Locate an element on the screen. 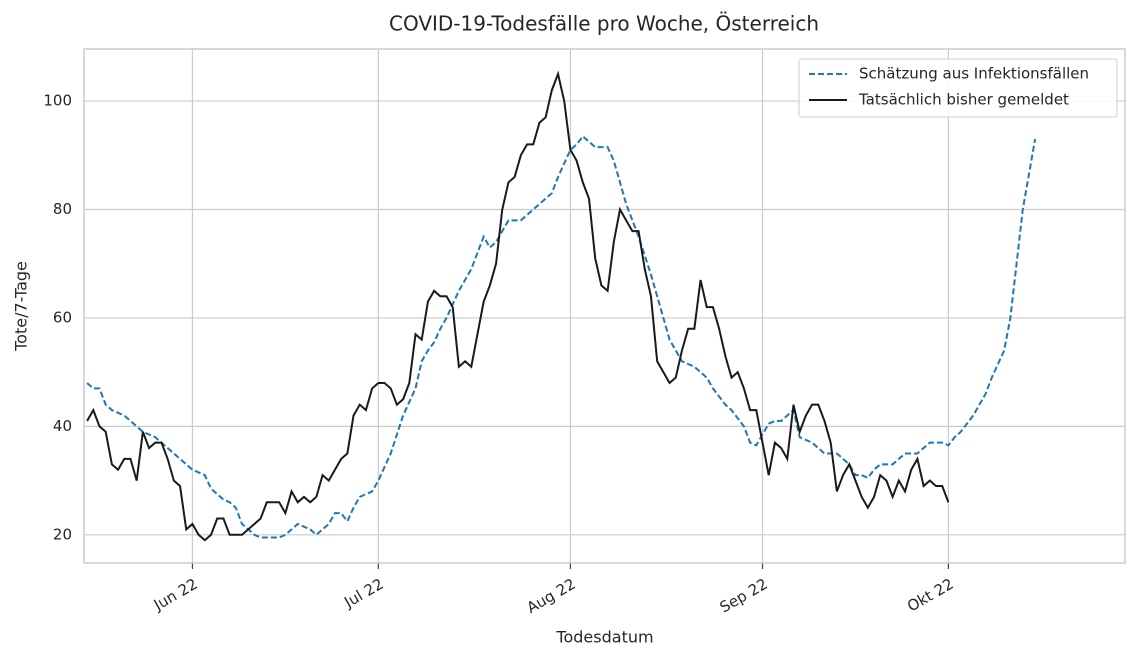 The image size is (1137, 662). x-tick-label: Sep 22 is located at coordinates (744, 596).